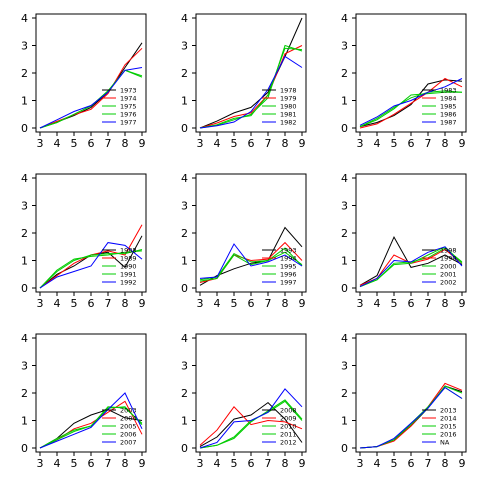 This screenshot has height=480, width=480. Describe the element at coordinates (448, 122) in the screenshot. I see `legend-label: 1987` at that location.